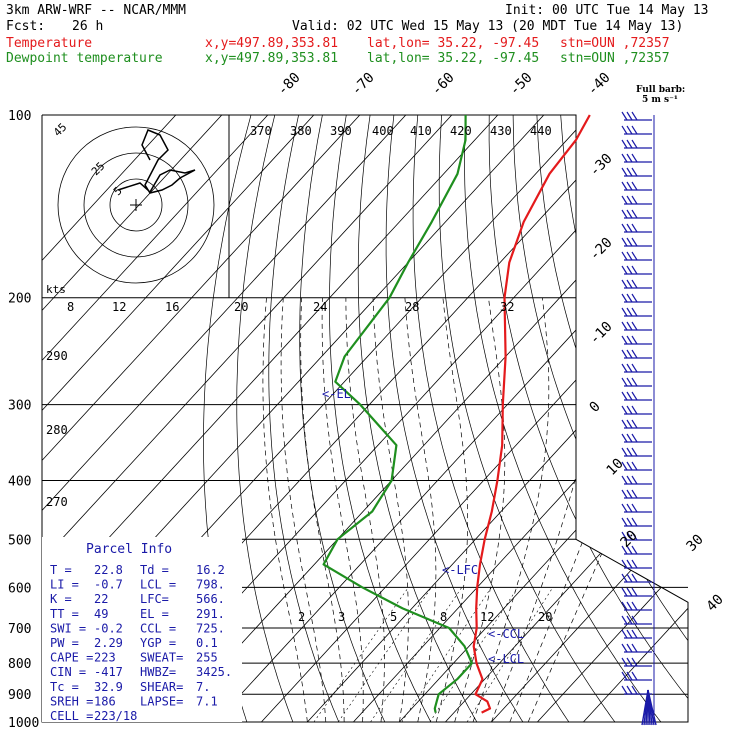 The height and width of the screenshot is (740, 740). Describe the element at coordinates (660, 100) in the screenshot. I see `barb-key-line2: 5 m s⁻¹` at that location.